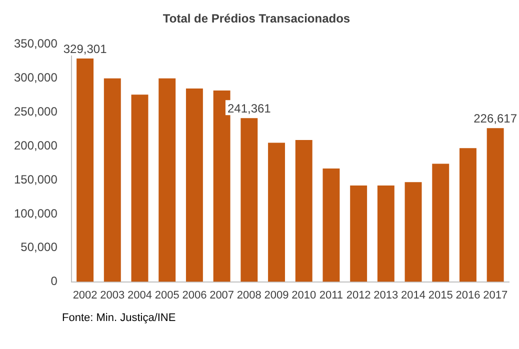 This screenshot has width=519, height=349. Describe the element at coordinates (276, 295) in the screenshot. I see `x-tick-label: 2009` at that location.